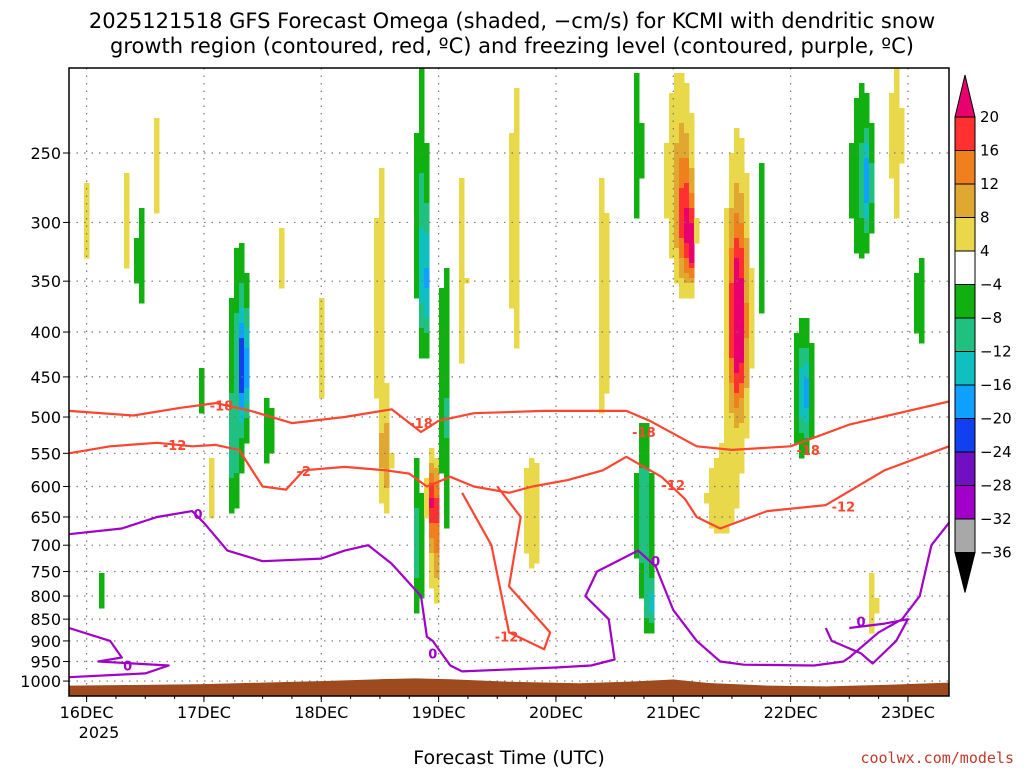 This screenshot has height=768, width=1024. I want to click on credit-text: coolwx.com/models, so click(937, 758).